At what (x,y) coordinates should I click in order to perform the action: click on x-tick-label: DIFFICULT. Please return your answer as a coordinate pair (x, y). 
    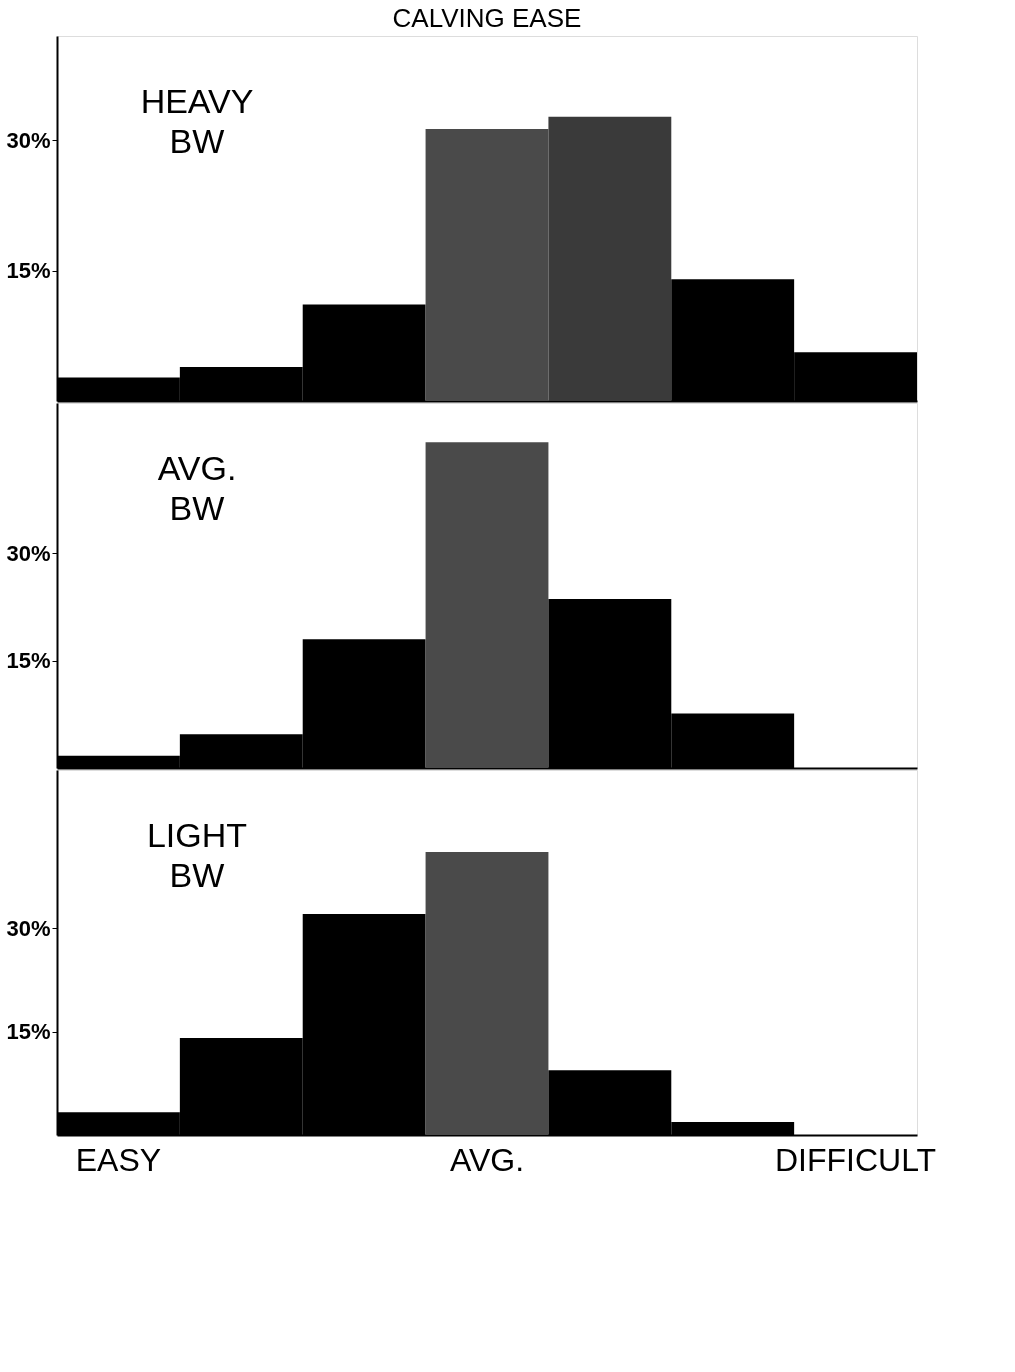
    Looking at the image, I should click on (855, 1159).